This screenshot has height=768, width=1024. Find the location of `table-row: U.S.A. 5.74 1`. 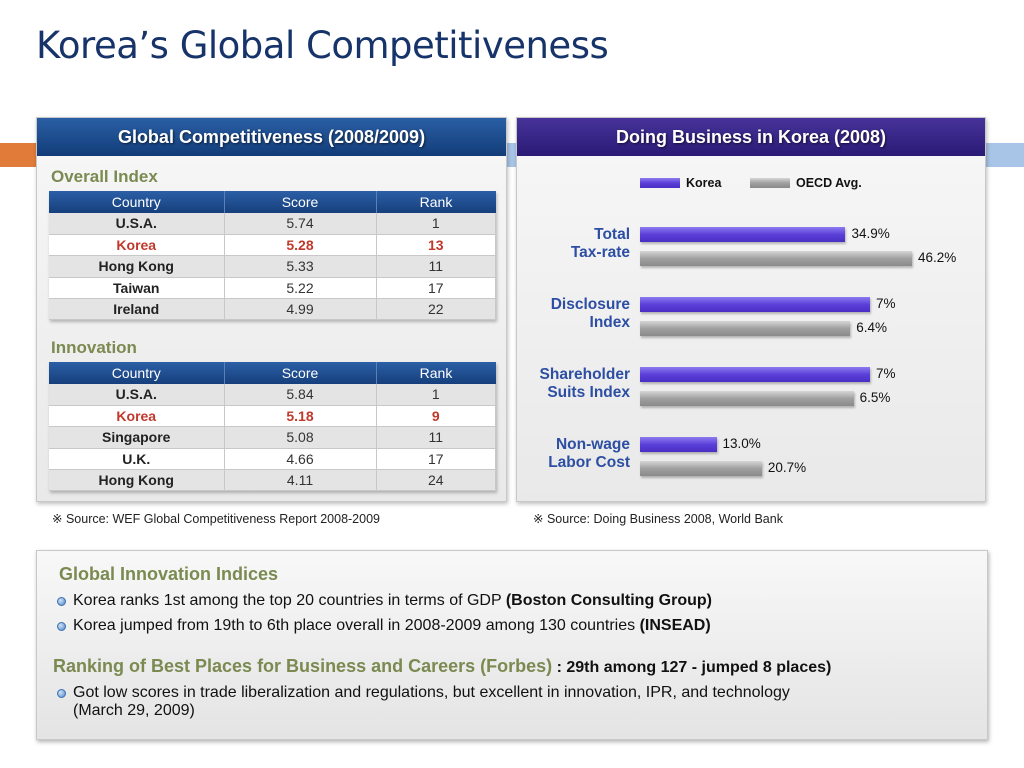

table-row: U.S.A. 5.74 1 is located at coordinates (272, 224).